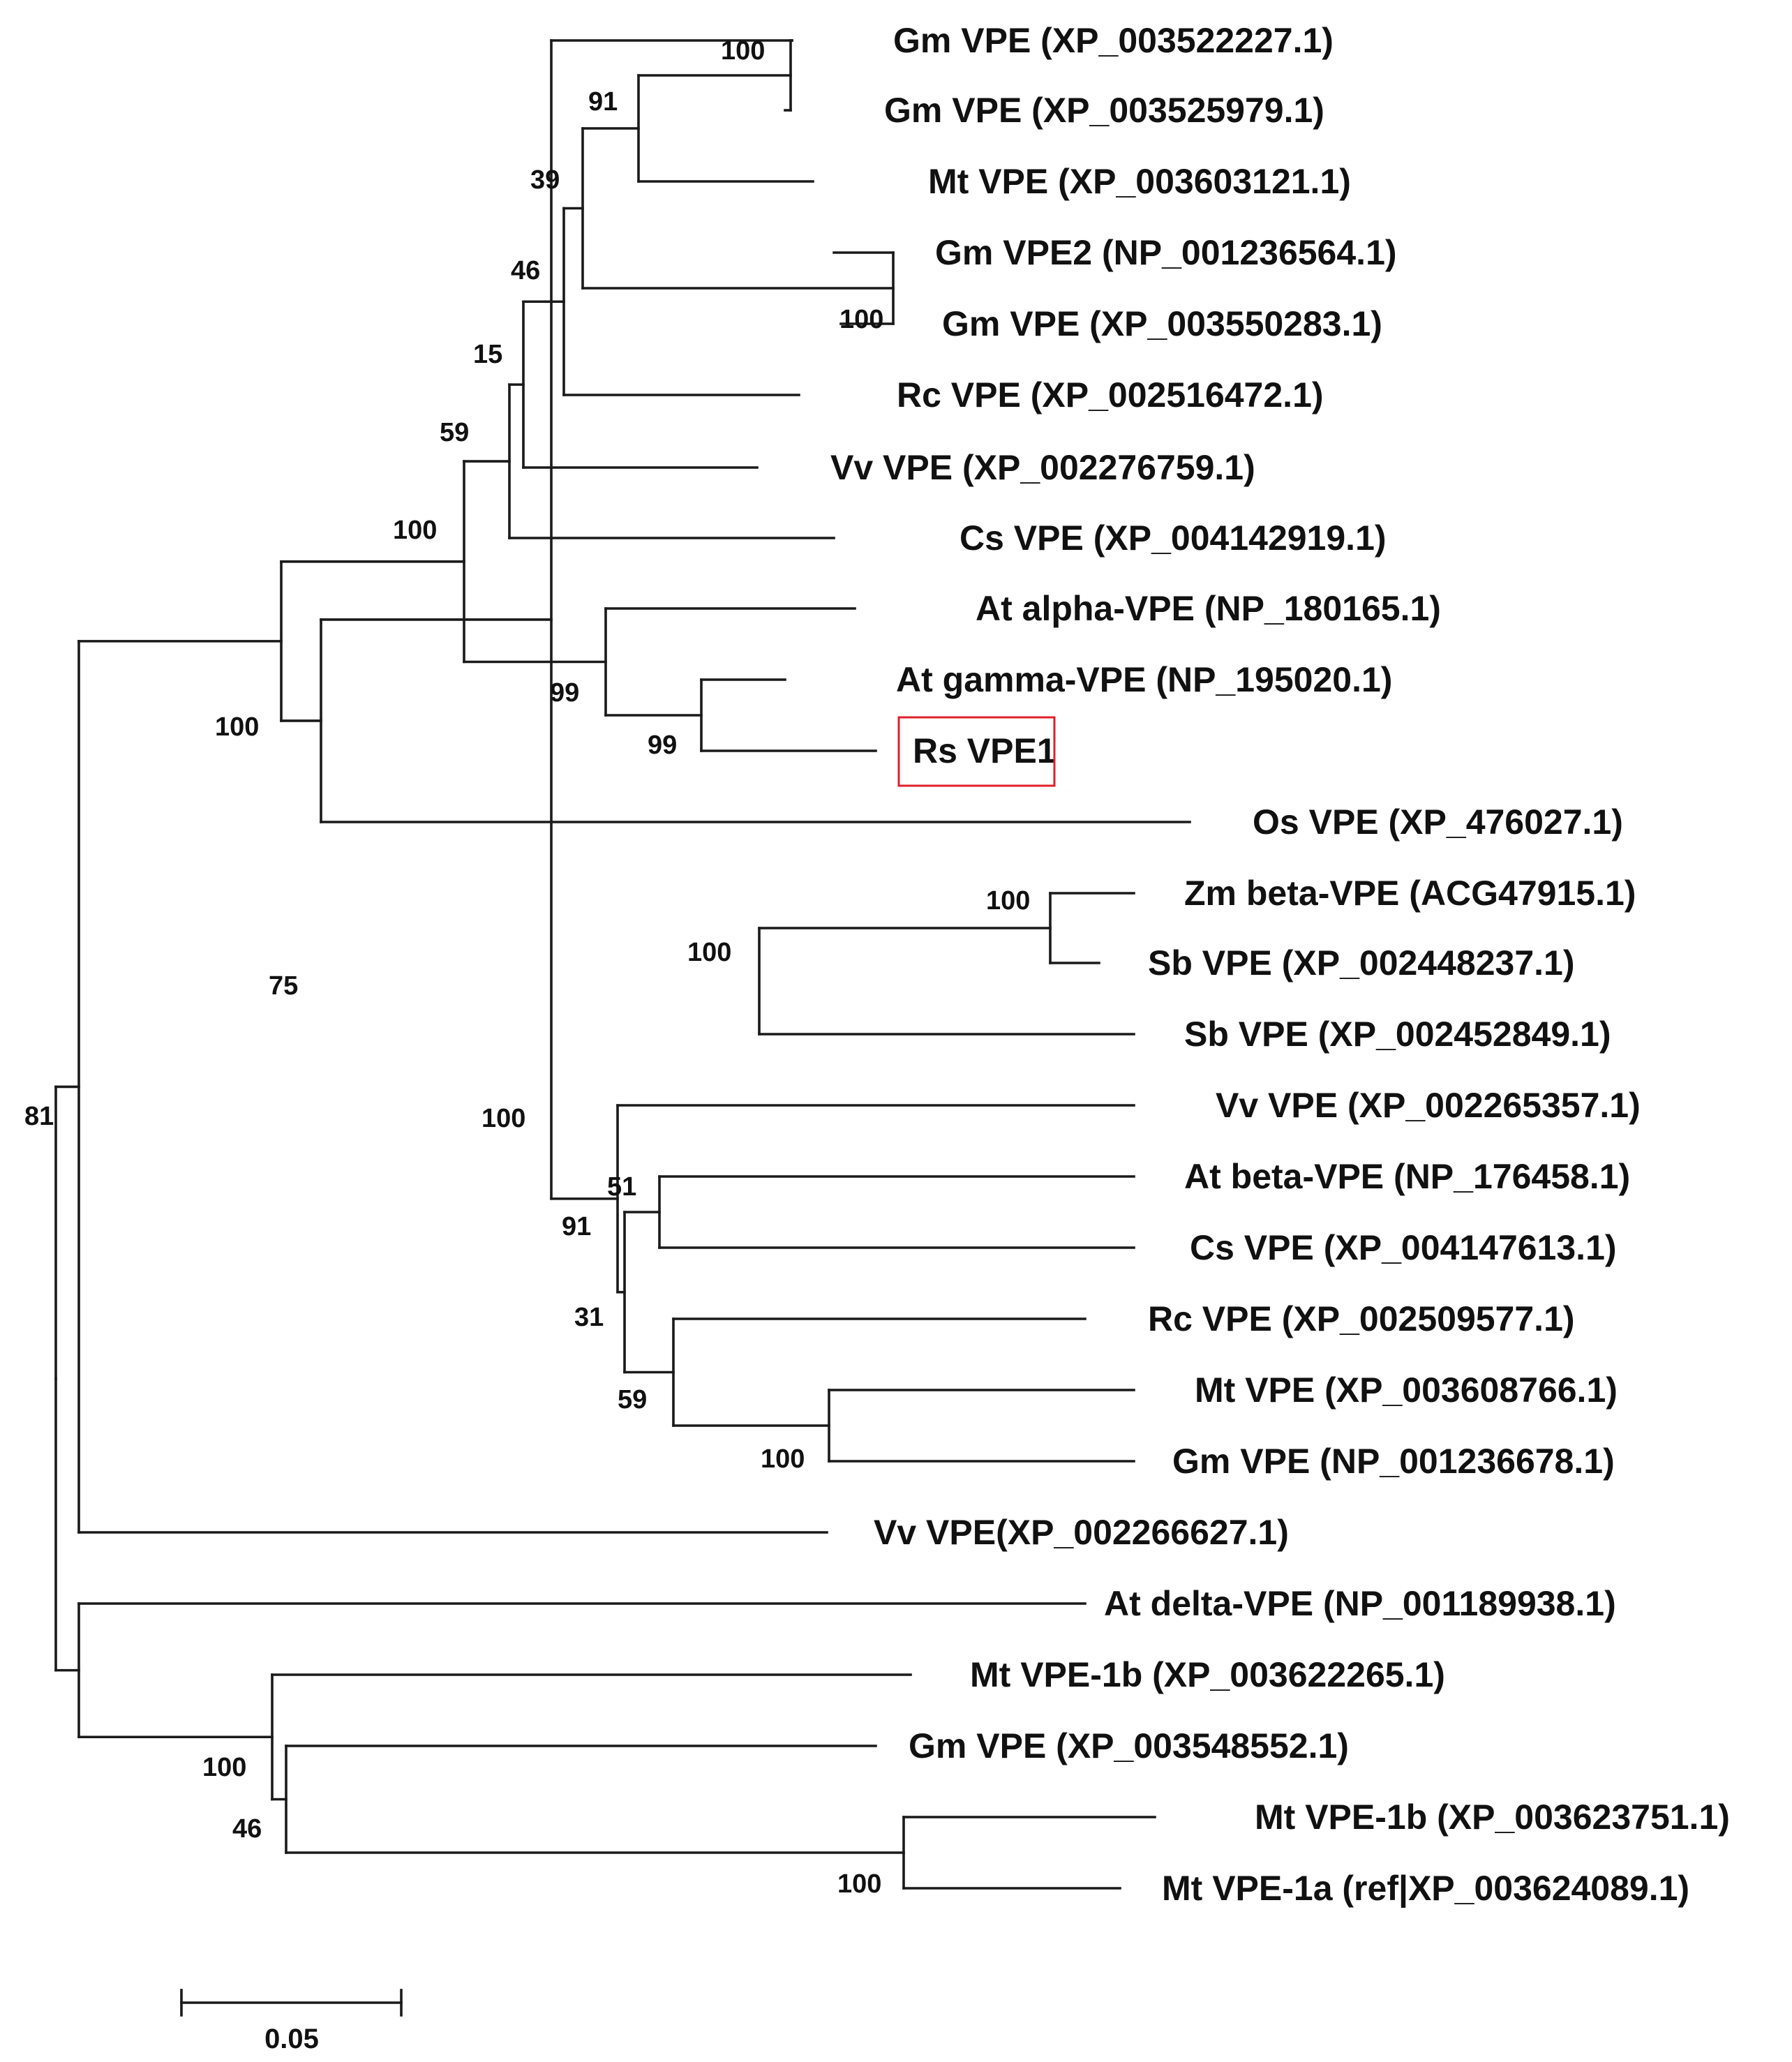 Image resolution: width=1792 pixels, height=2062 pixels. Describe the element at coordinates (1361, 1318) in the screenshot. I see `leaf-label: Rc VPE (XP_002509577.1)` at that location.